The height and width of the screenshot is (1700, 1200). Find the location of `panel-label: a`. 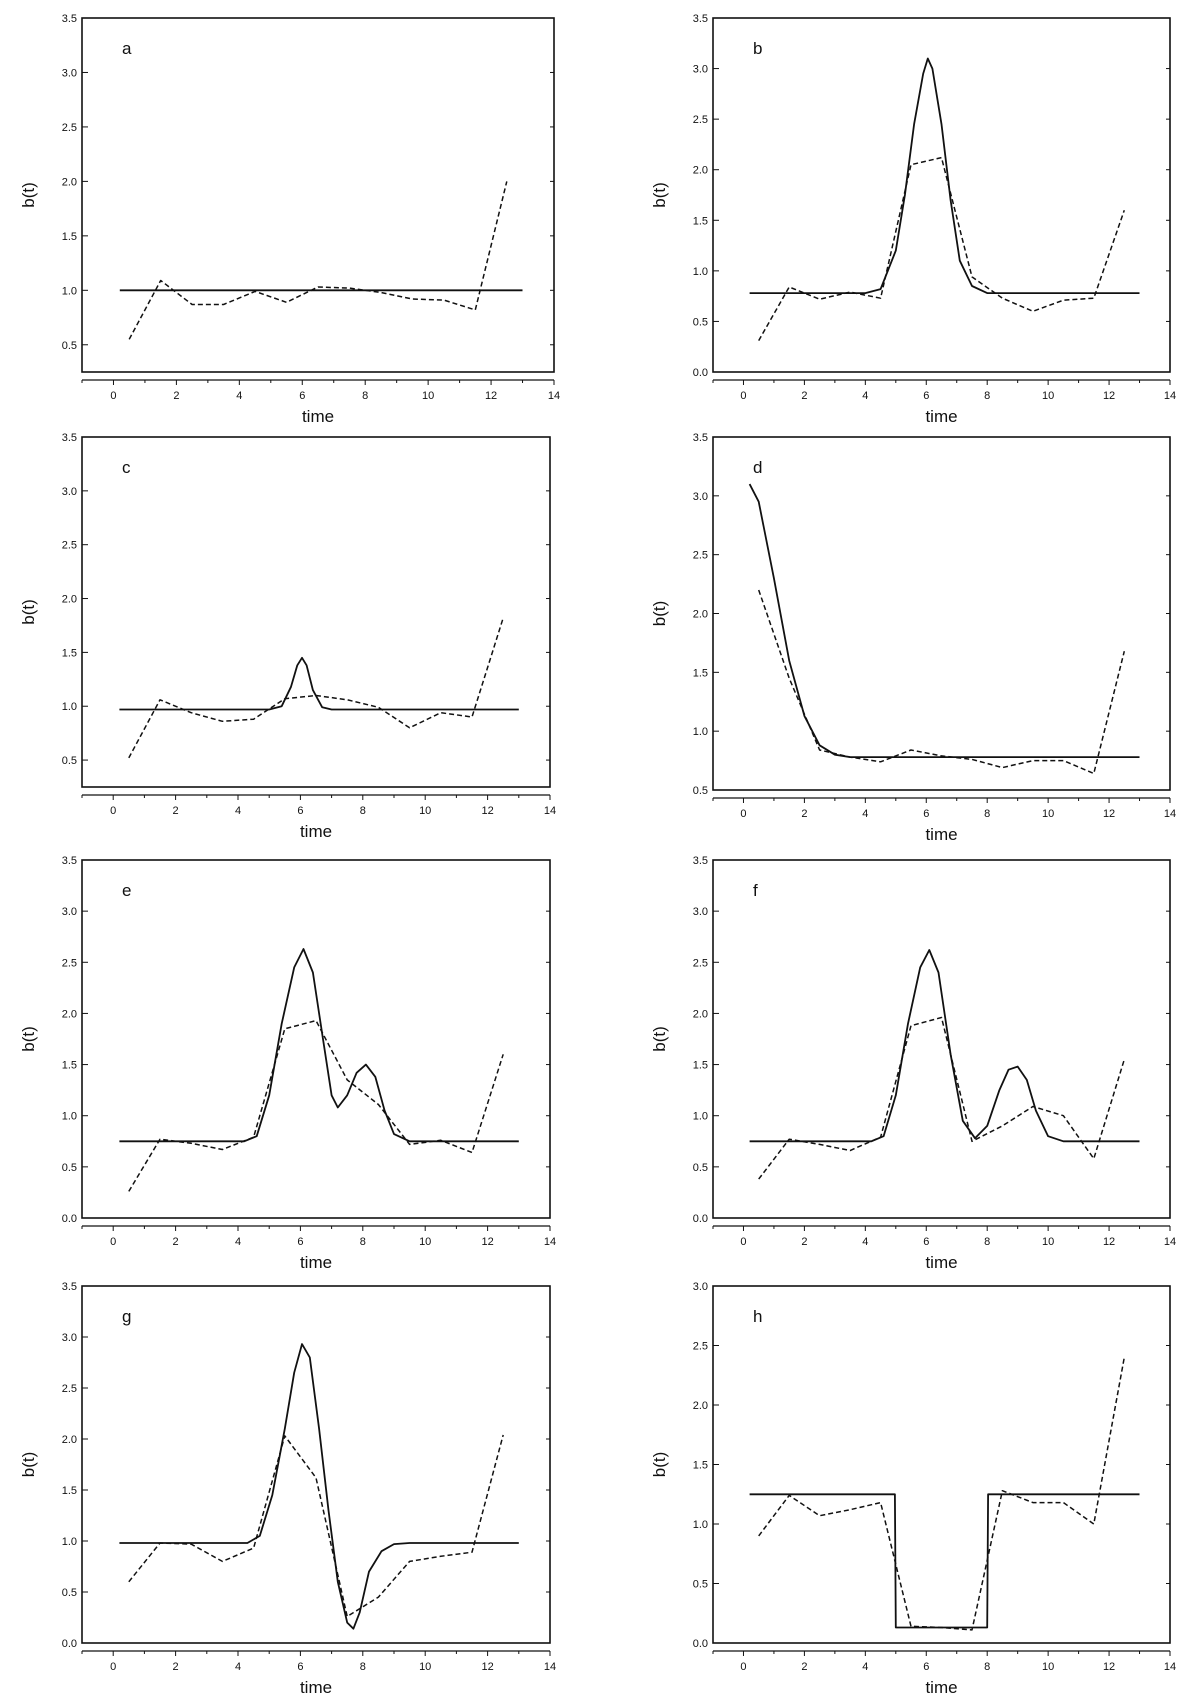

panel-label: a is located at coordinates (127, 48).